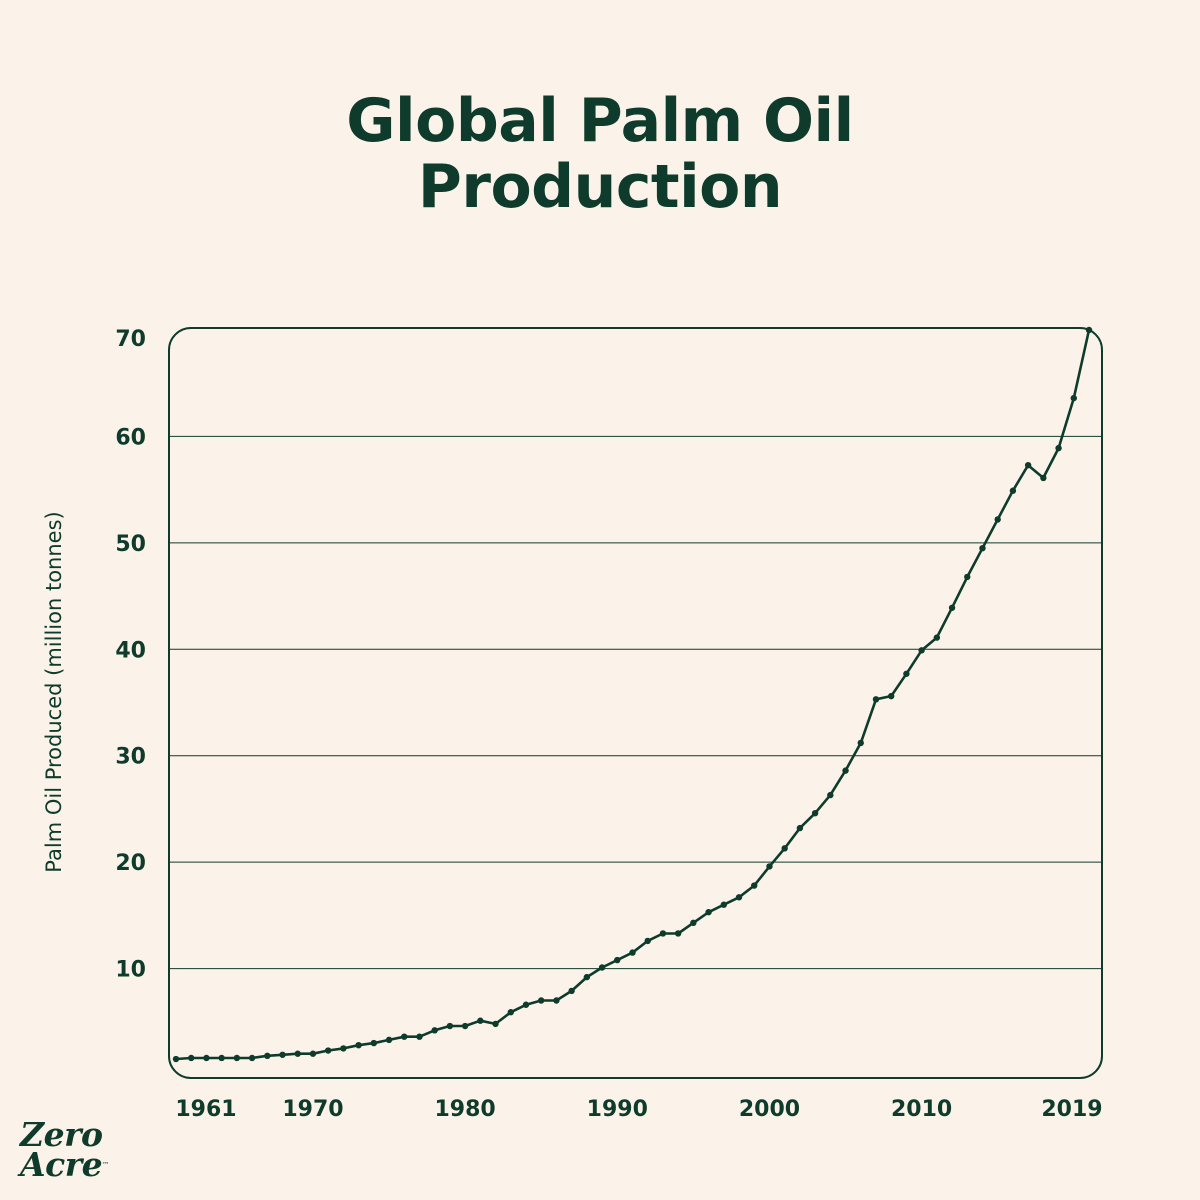  Describe the element at coordinates (130, 437) in the screenshot. I see `y-tick-label: 60` at that location.